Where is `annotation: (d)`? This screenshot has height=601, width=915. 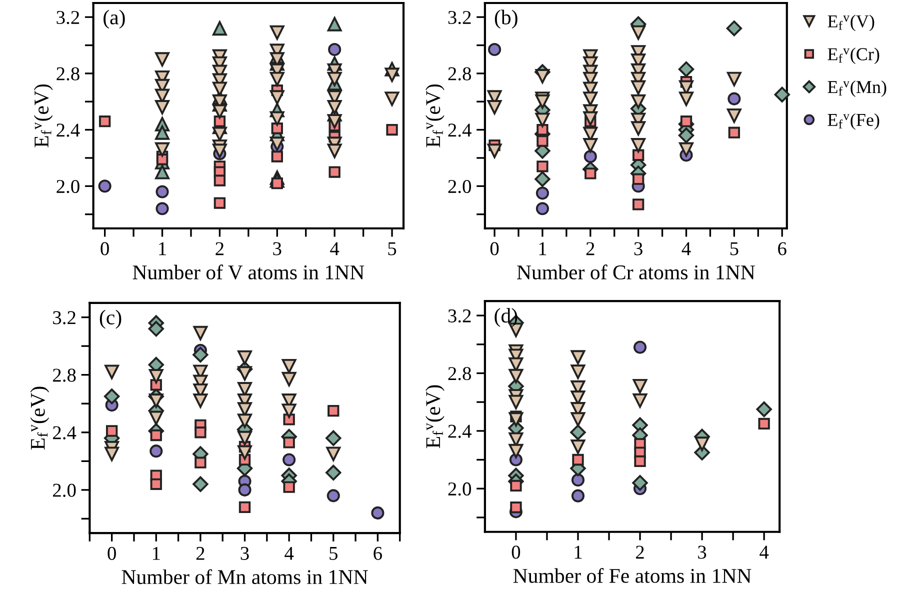
annotation: (d) is located at coordinates (506, 317).